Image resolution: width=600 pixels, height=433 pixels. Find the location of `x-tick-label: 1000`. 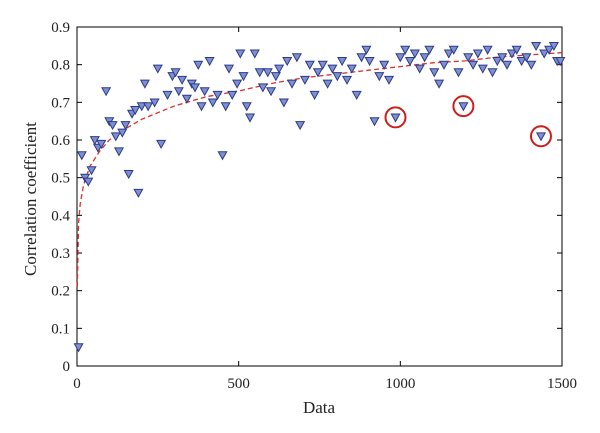

x-tick-label: 1000 is located at coordinates (400, 384).